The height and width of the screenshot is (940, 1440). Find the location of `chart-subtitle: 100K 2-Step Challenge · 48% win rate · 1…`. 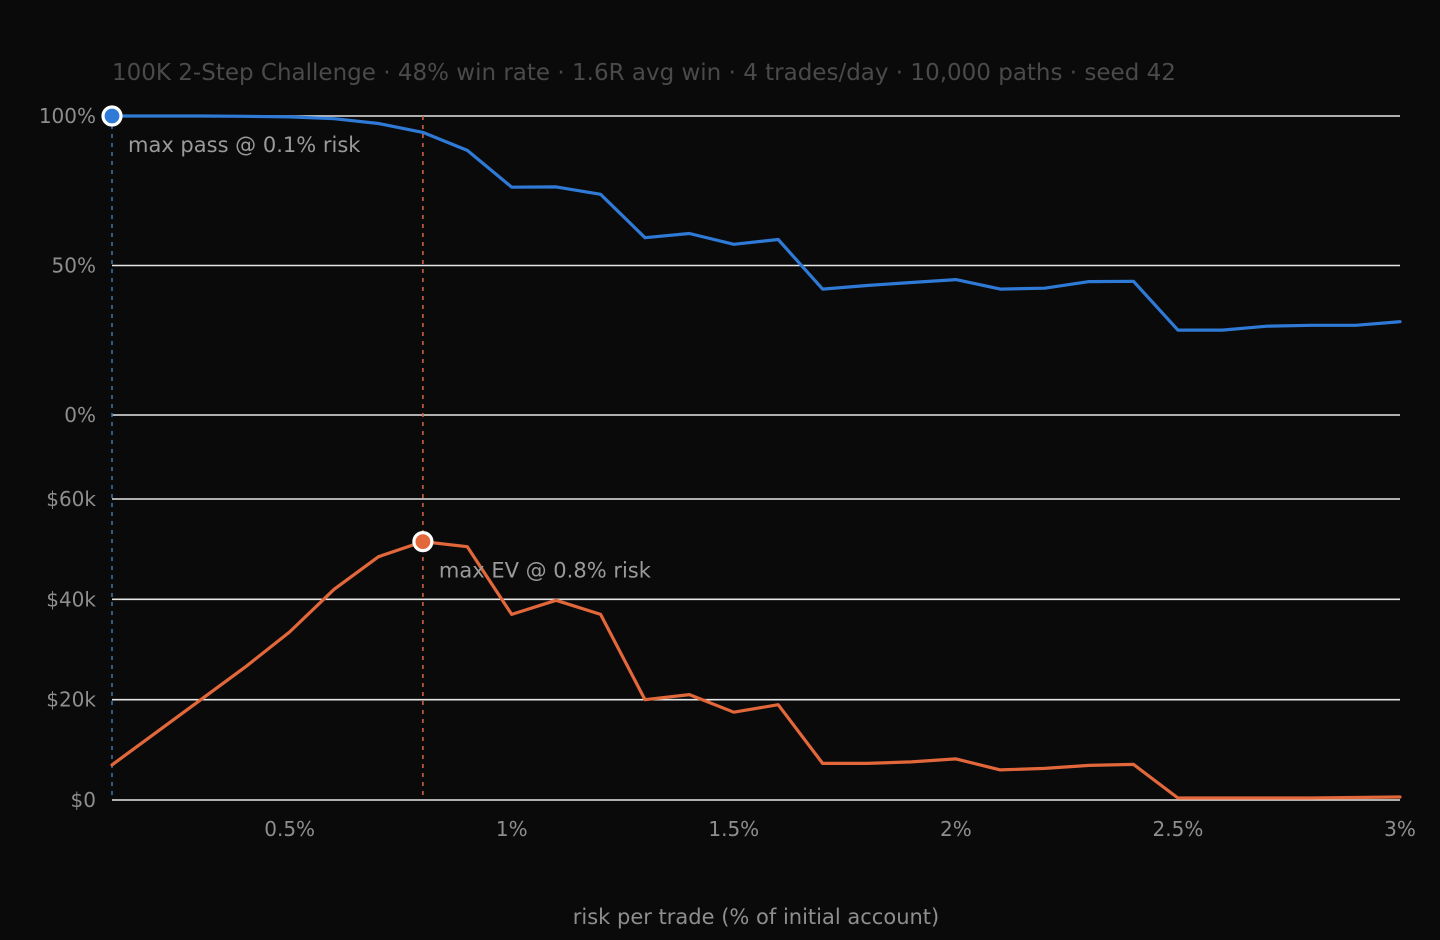

chart-subtitle: 100K 2-Step Challenge · 48% win rate · 1… is located at coordinates (644, 73).